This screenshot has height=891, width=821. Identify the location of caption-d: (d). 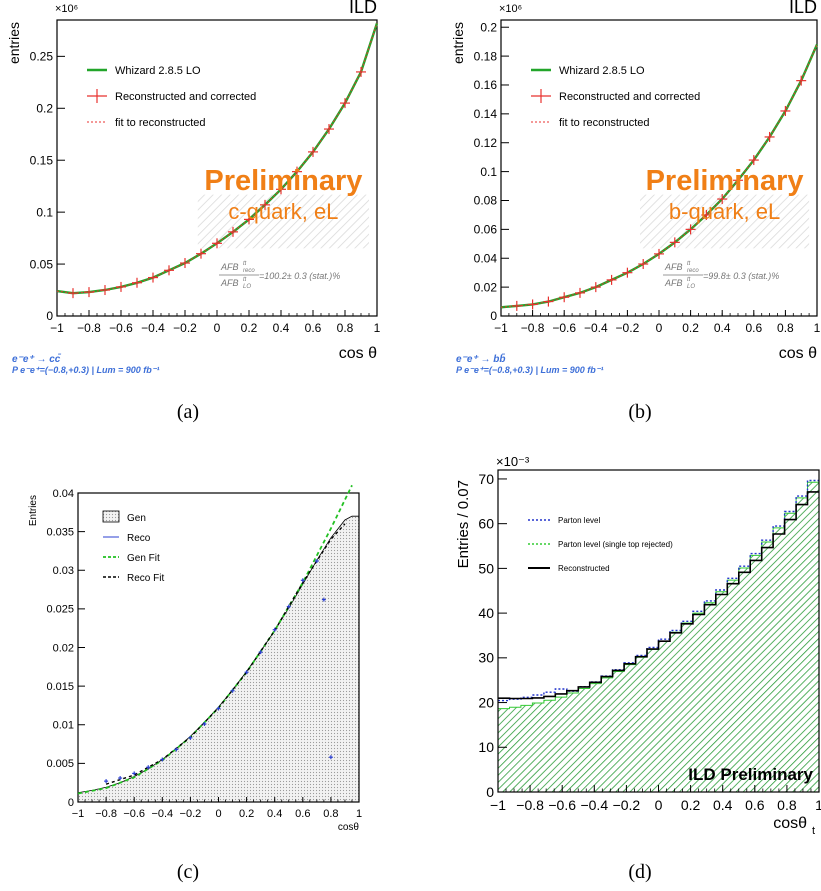
(639, 872).